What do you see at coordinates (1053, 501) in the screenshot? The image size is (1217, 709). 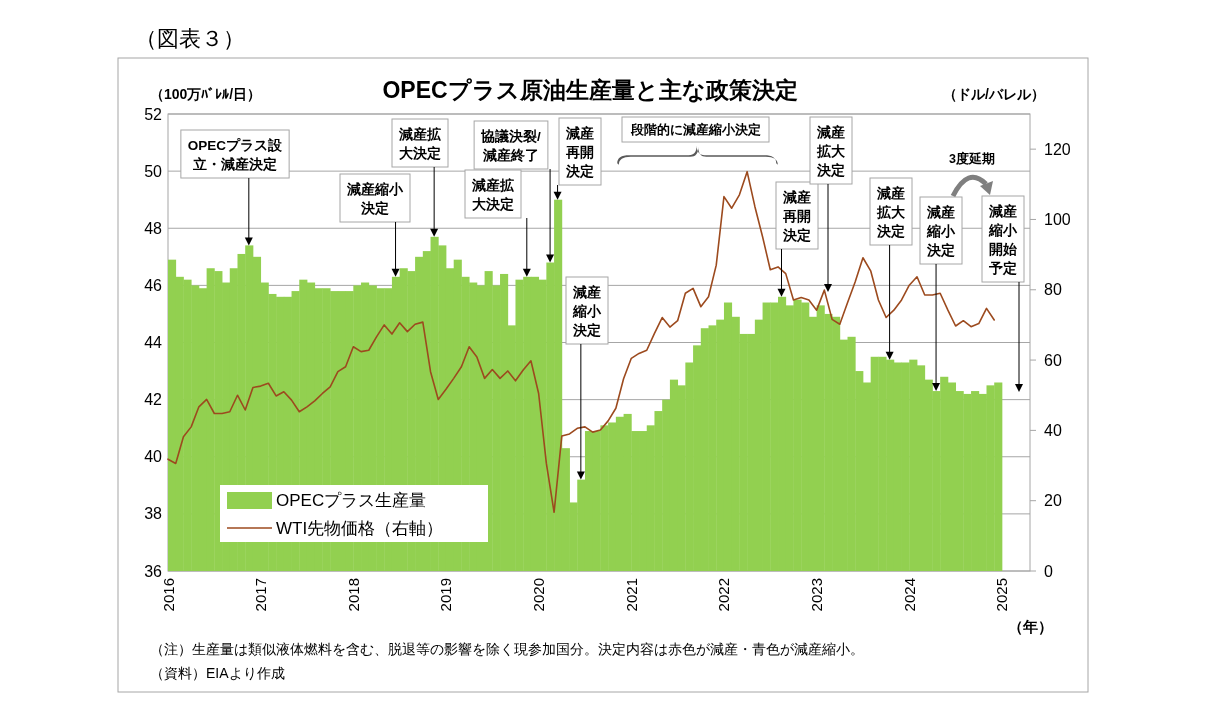 I see `y2-tick-label: 20` at bounding box center [1053, 501].